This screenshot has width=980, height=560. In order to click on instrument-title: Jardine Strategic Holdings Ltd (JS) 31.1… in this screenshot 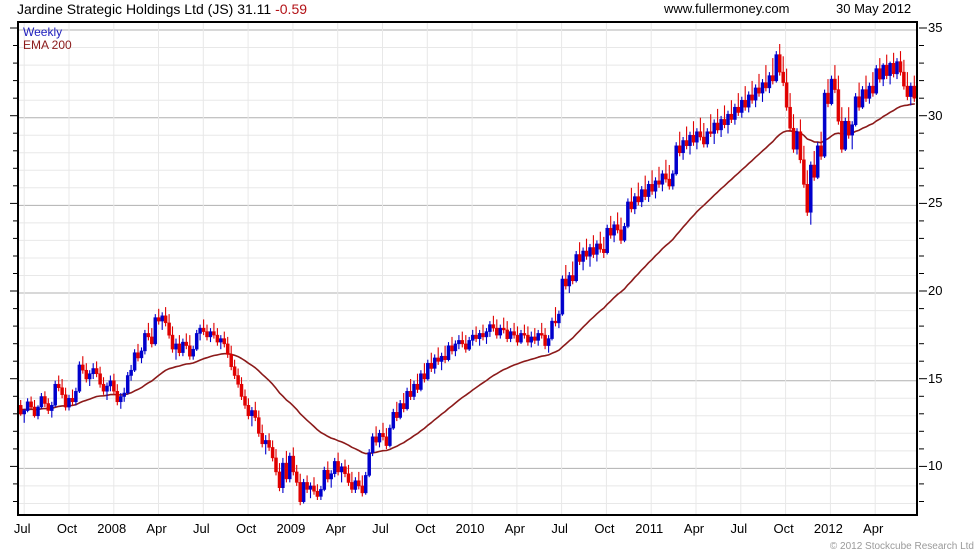, I will do `click(162, 9)`.